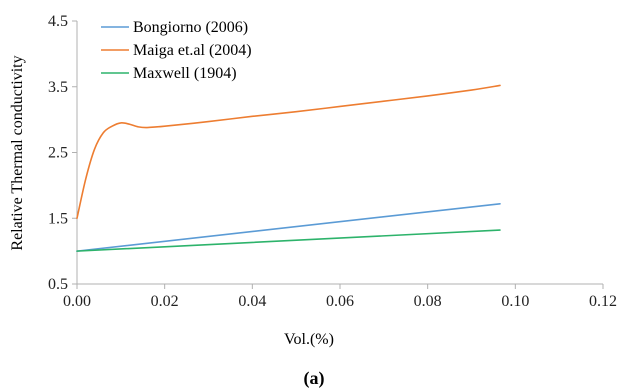 The width and height of the screenshot is (626, 391). What do you see at coordinates (74, 152) in the screenshot?
I see `y-tick-marks` at bounding box center [74, 152].